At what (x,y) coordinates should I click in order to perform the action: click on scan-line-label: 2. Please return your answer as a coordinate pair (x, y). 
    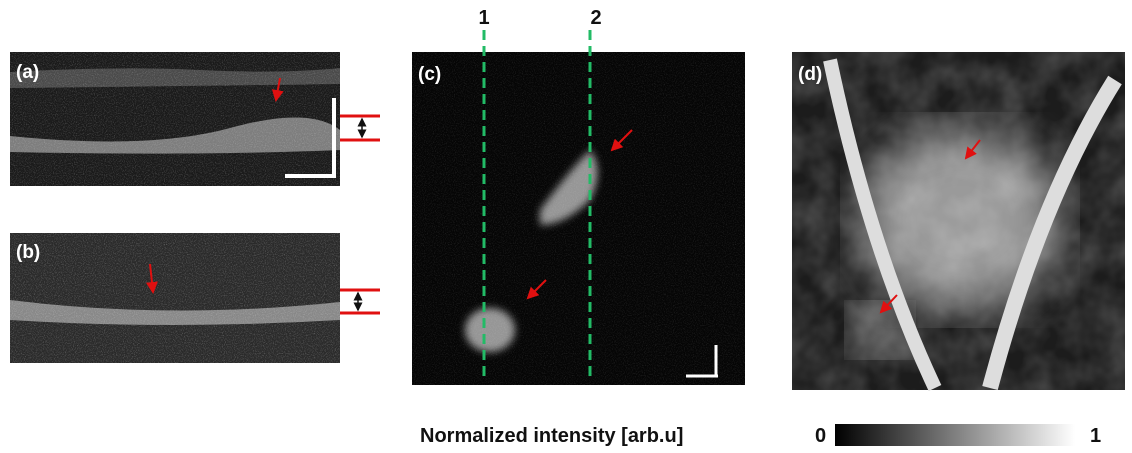
    Looking at the image, I should click on (595, 18).